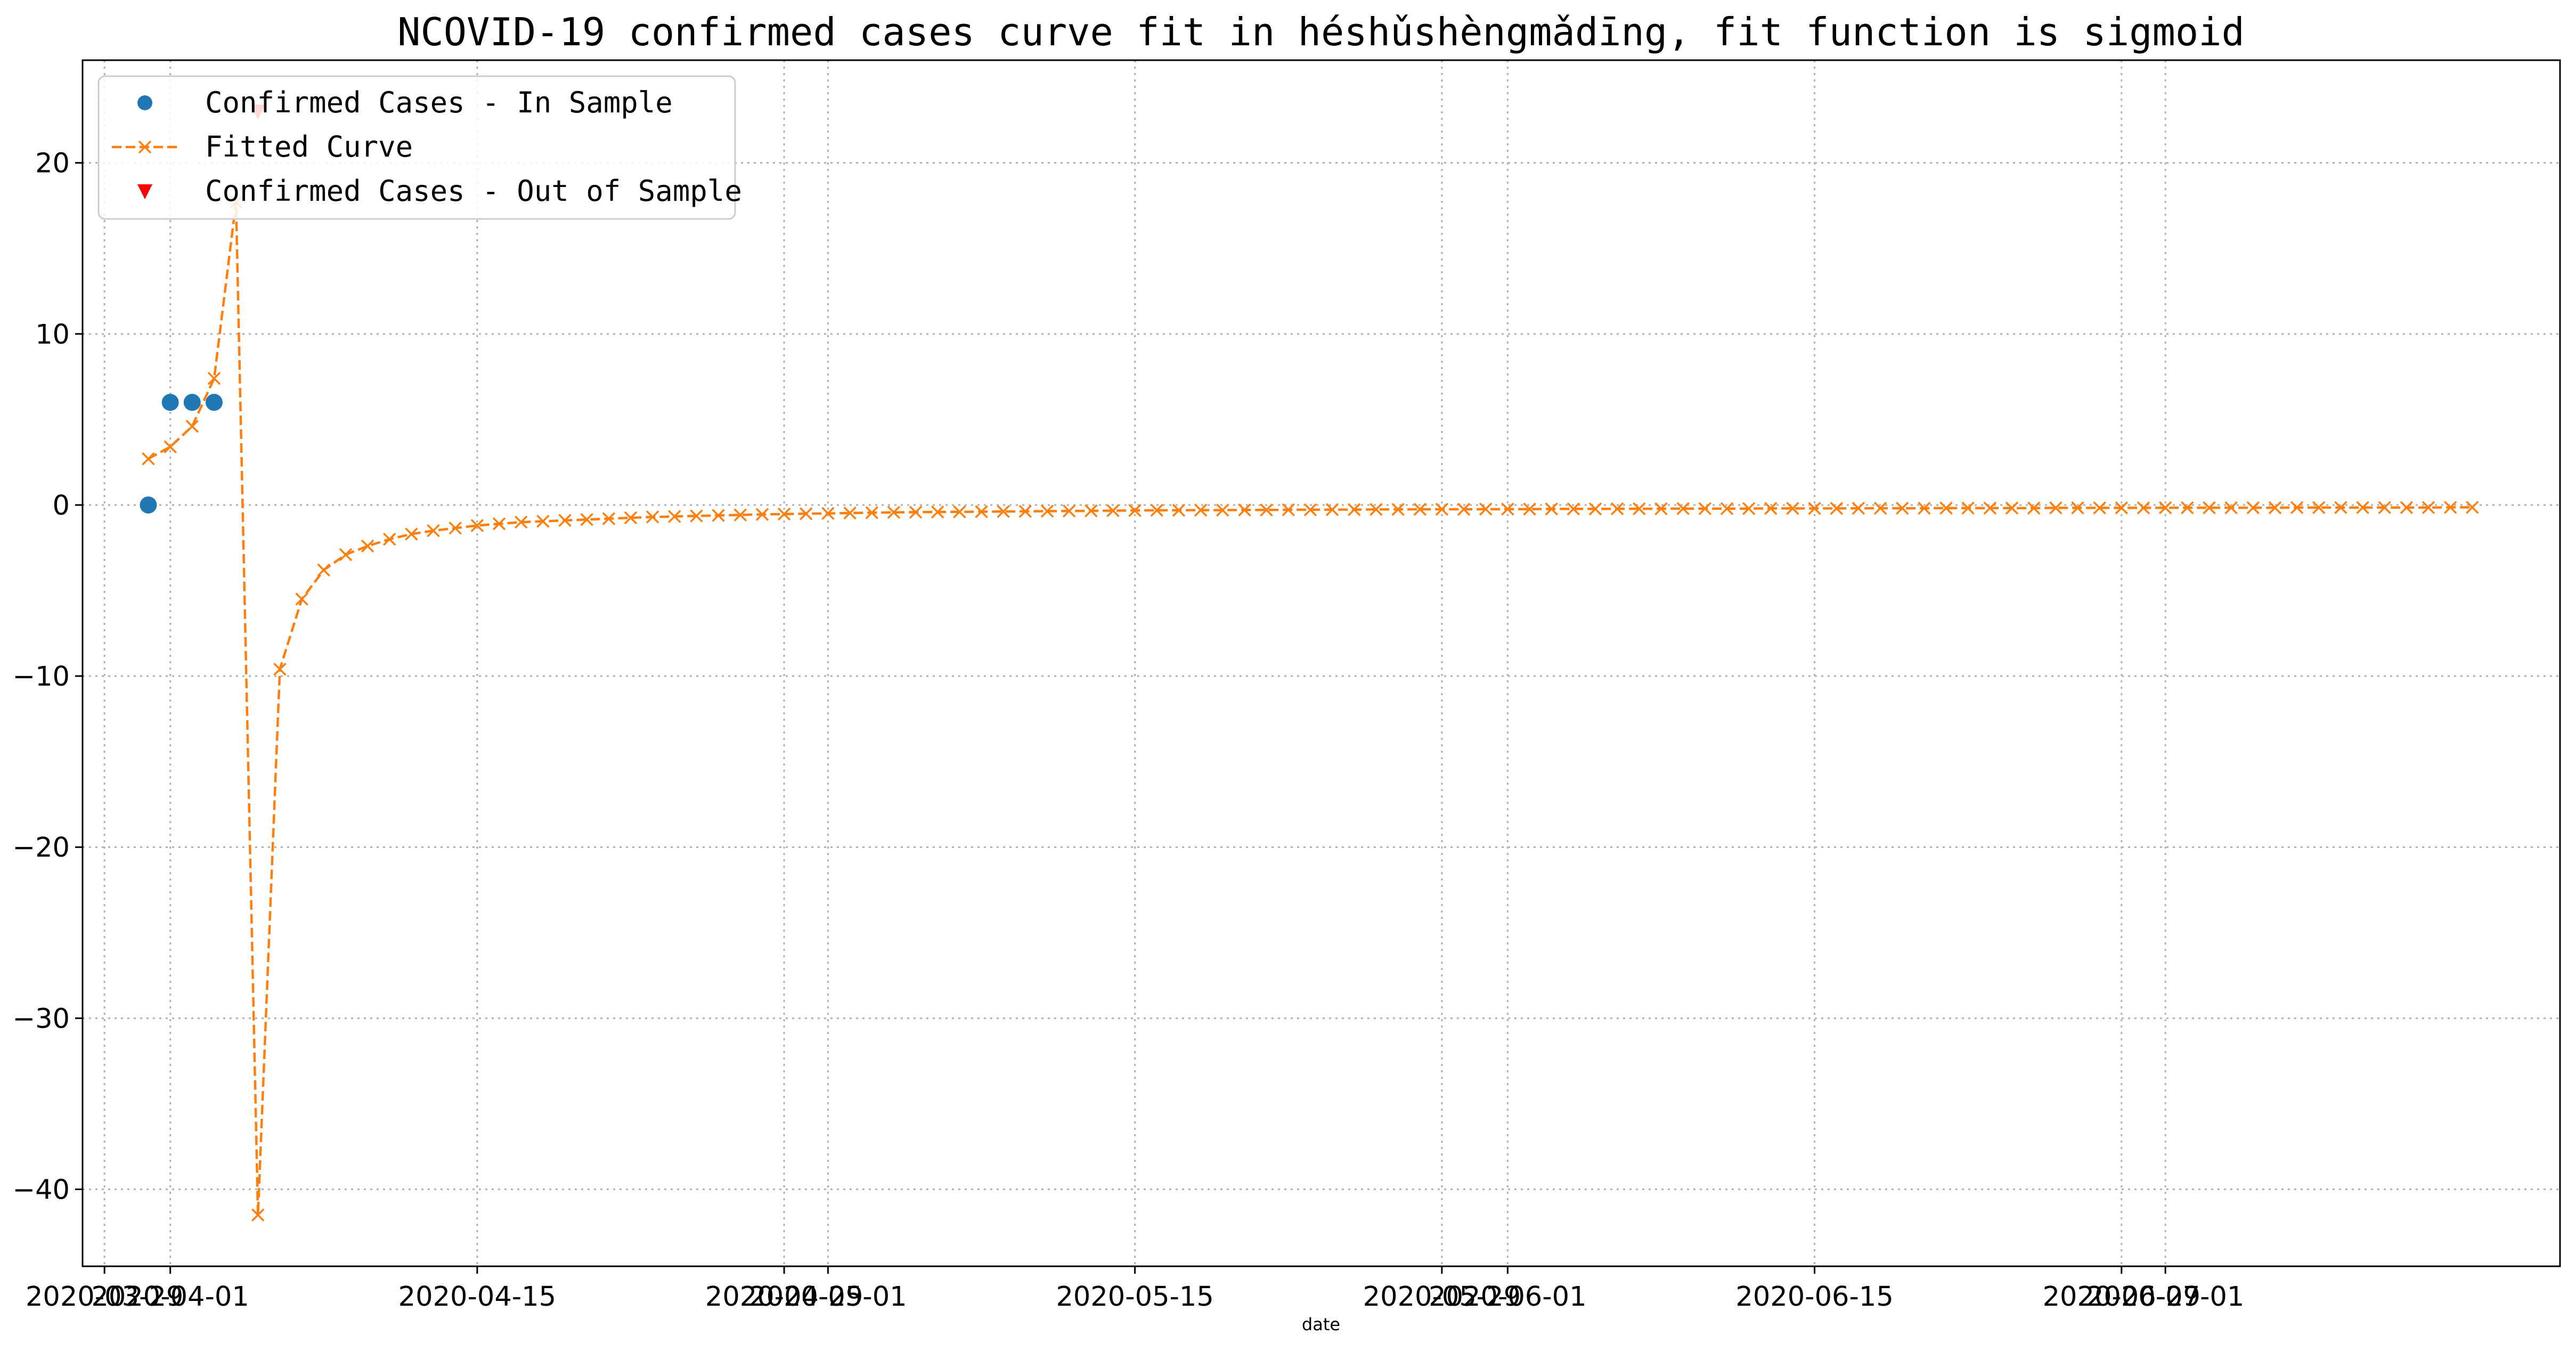  Describe the element at coordinates (41, 1019) in the screenshot. I see `y-tick-label: −30` at that location.